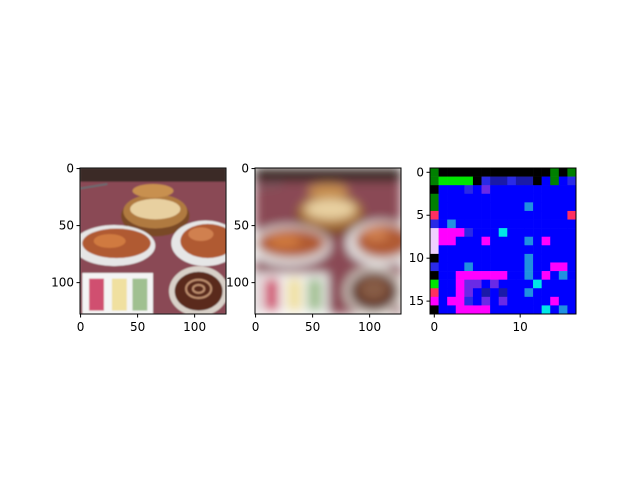 This screenshot has width=640, height=480. Describe the element at coordinates (315, 294) in the screenshot. I see `tray-strip` at that location.